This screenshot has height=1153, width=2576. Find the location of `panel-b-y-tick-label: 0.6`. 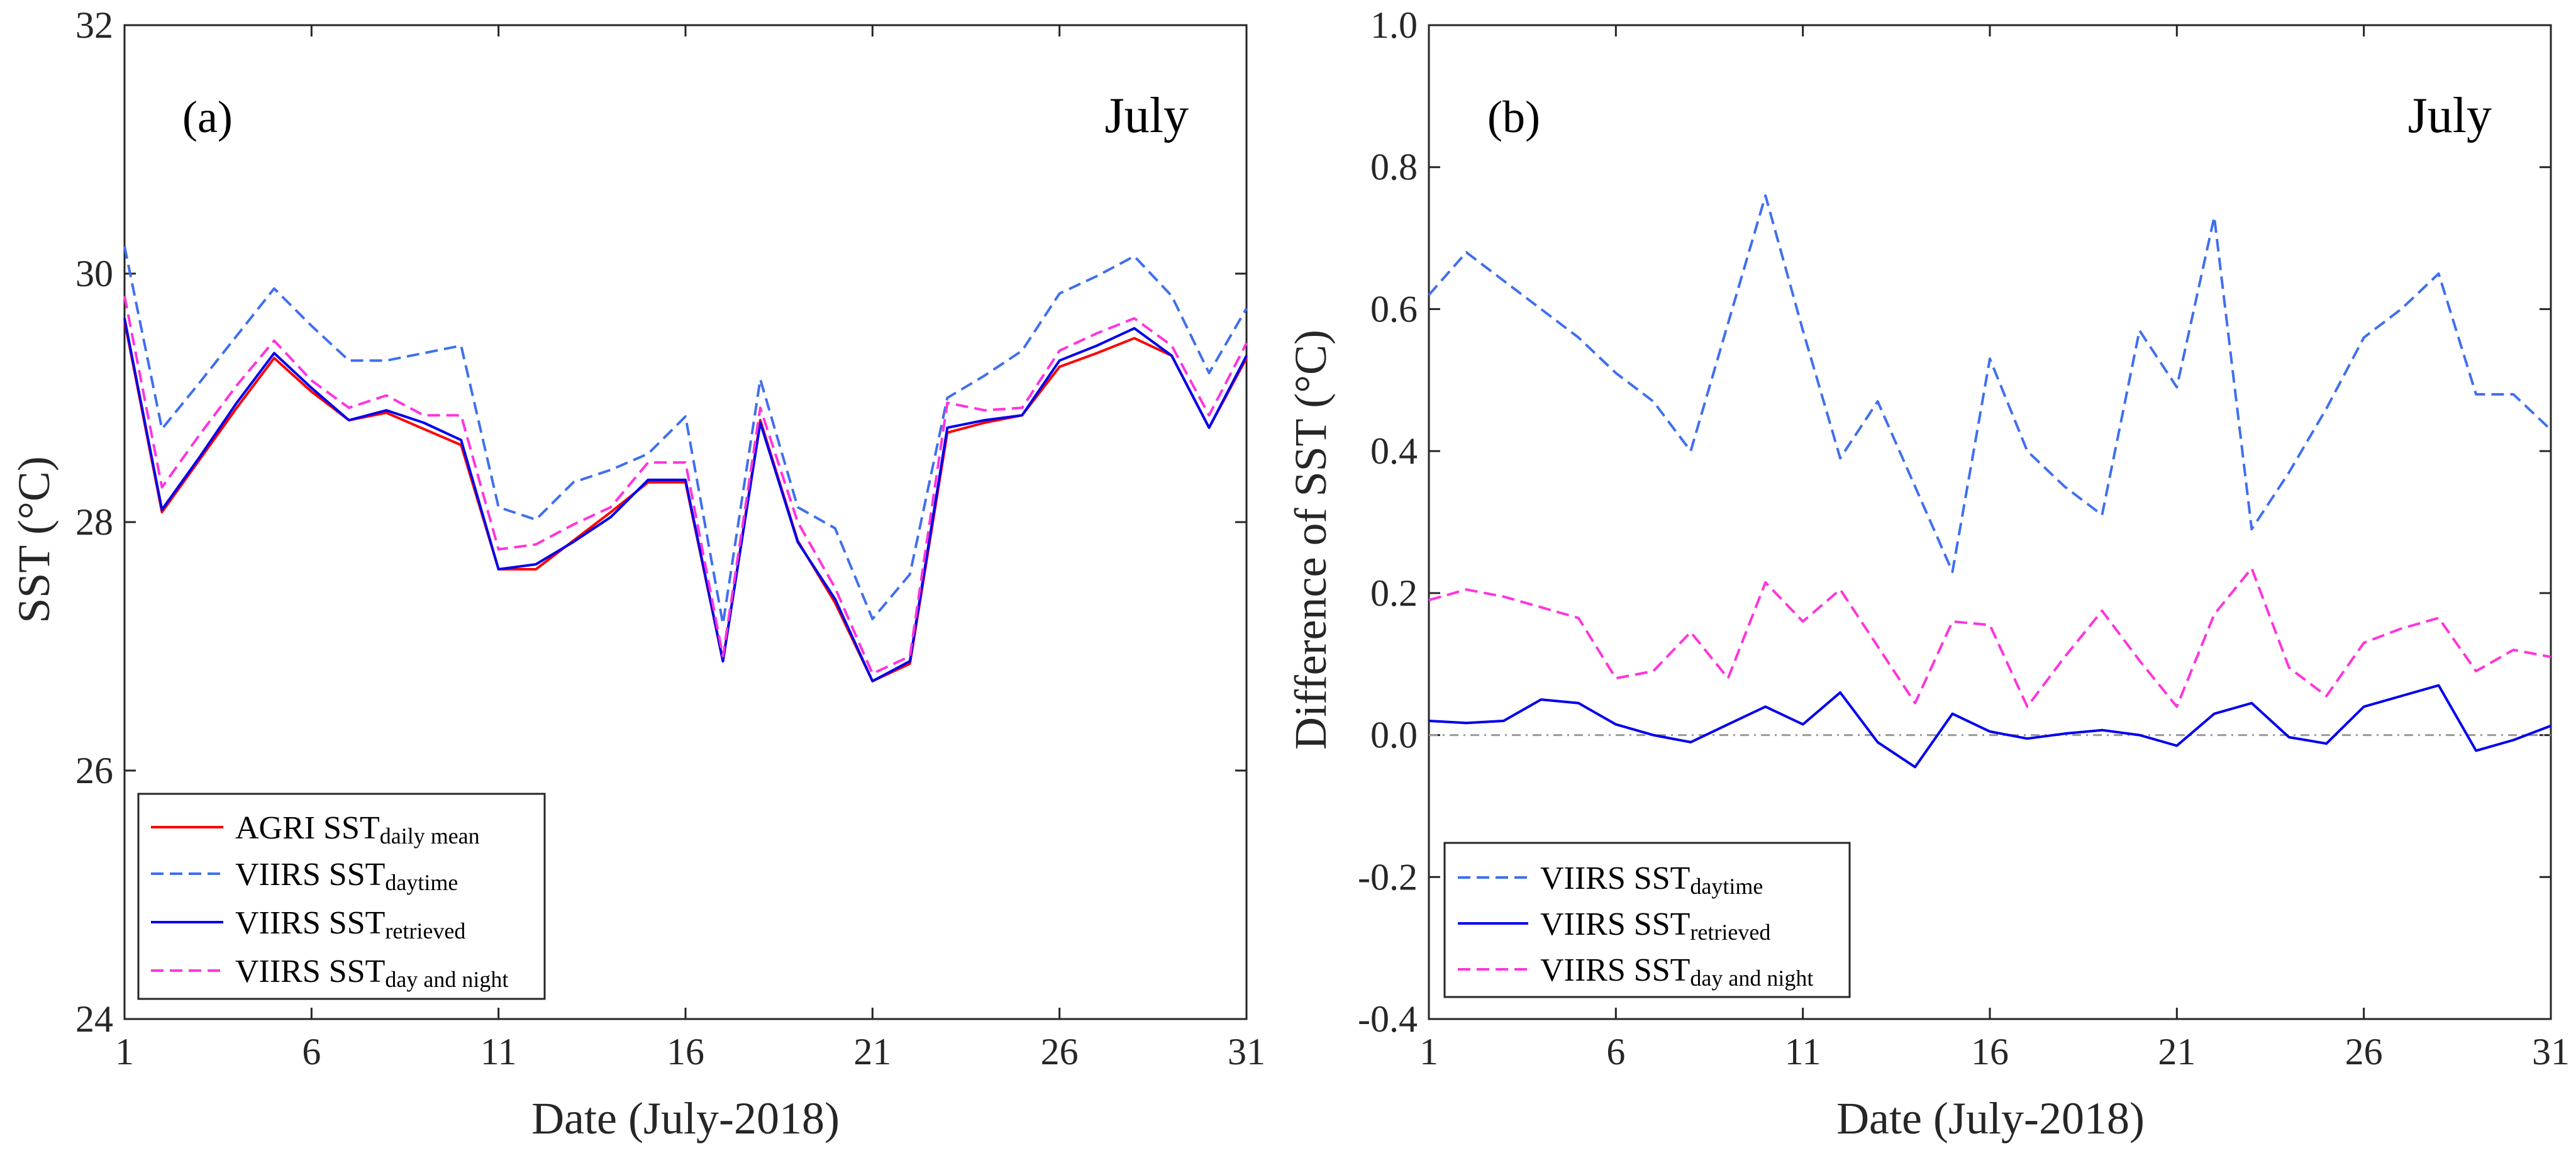

panel-b-y-tick-label: 0.6 is located at coordinates (1394, 309).